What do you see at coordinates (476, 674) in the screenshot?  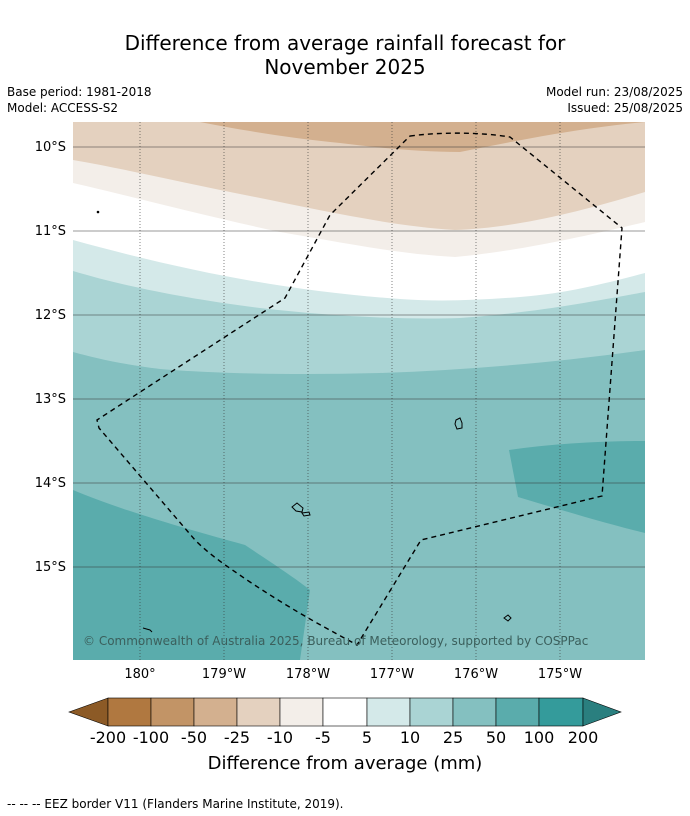 I see `lon-label: 176°W` at bounding box center [476, 674].